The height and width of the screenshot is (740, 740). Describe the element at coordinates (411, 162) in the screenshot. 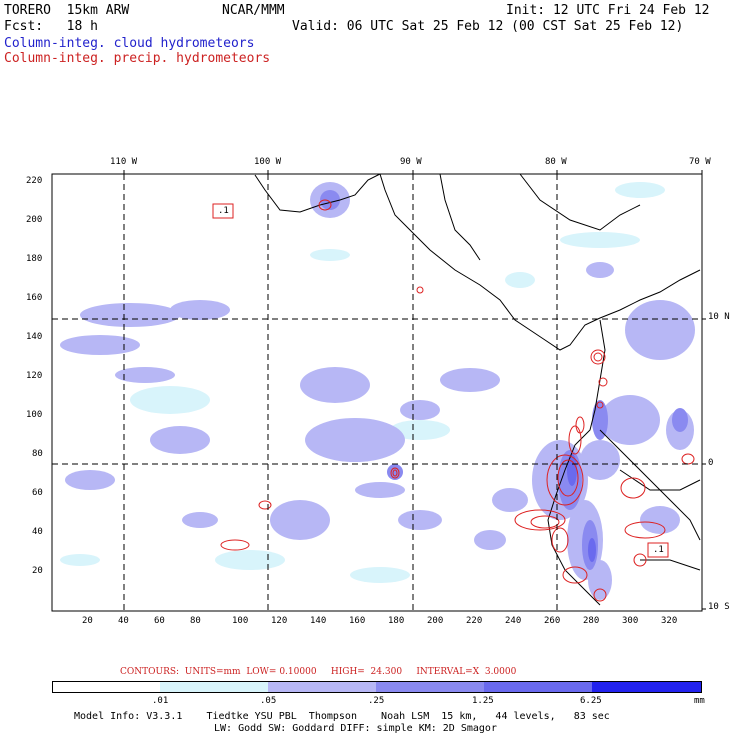

I see `lon-label-90w: 90 W` at that location.